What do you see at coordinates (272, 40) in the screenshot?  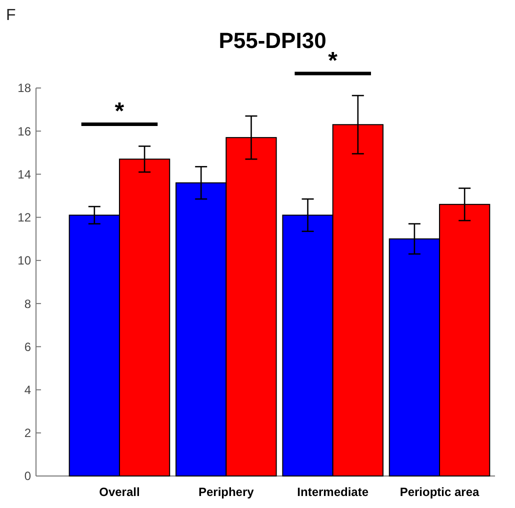 I see `chart-title: P55-DPI30` at bounding box center [272, 40].